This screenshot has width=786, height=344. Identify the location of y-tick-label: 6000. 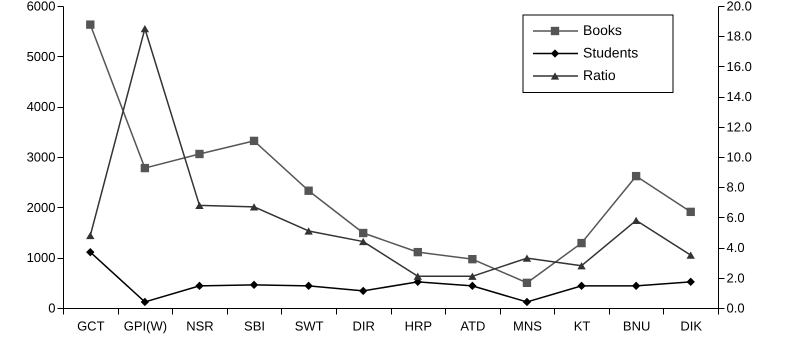
(41, 7).